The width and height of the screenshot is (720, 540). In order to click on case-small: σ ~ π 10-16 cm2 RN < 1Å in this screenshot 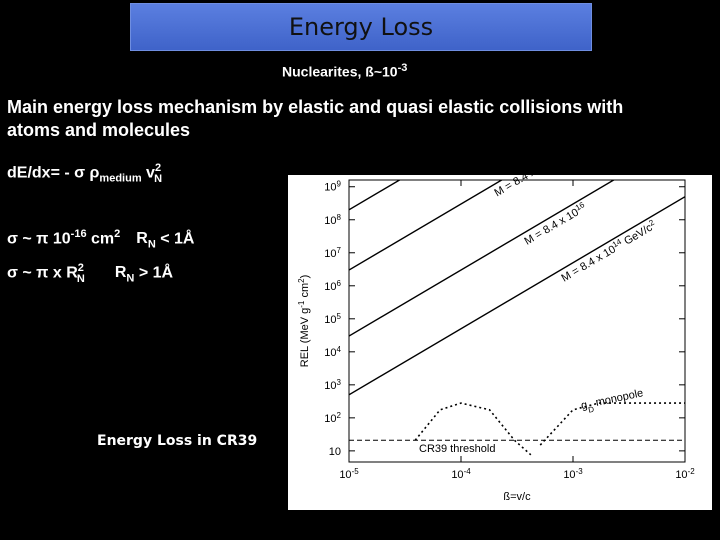, I will do `click(100, 239)`.